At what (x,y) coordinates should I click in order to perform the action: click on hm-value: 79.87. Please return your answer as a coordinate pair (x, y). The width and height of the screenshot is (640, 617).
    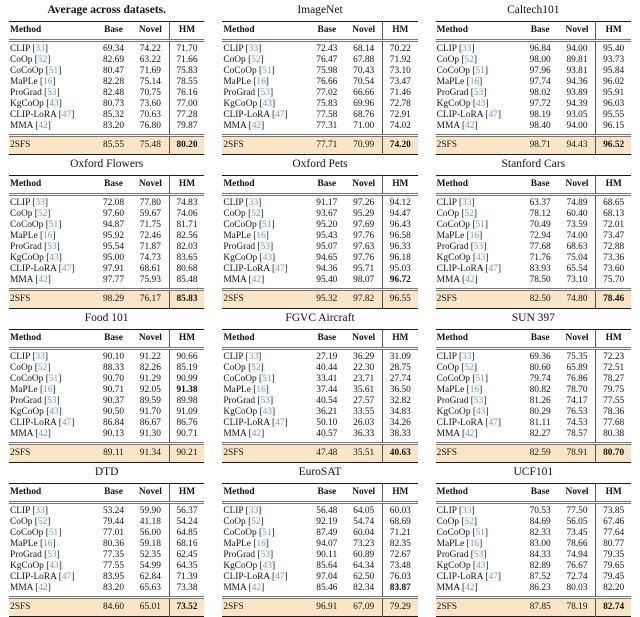
    Looking at the image, I should click on (186, 128).